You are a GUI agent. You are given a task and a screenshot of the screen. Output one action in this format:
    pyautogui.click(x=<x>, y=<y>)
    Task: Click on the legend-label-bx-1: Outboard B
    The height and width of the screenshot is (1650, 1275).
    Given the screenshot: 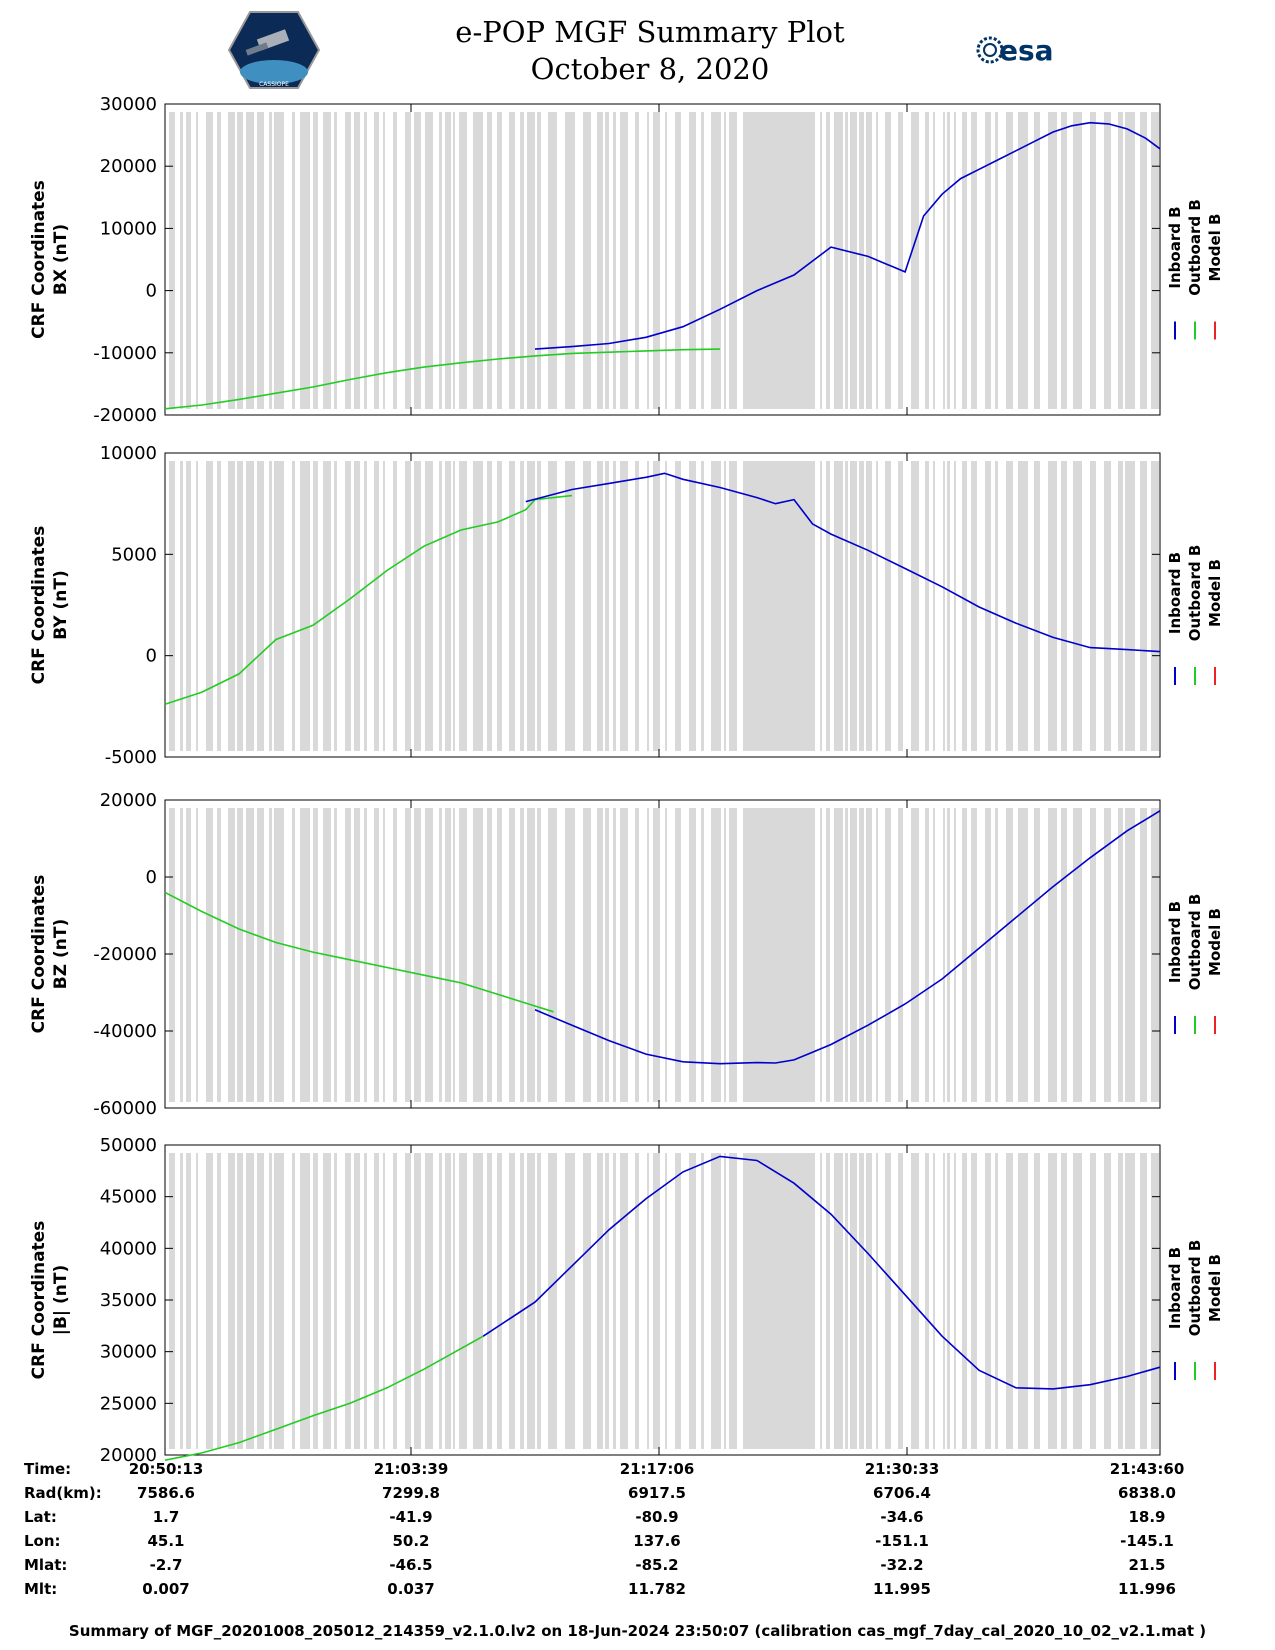 What is the action you would take?
    pyautogui.click(x=1195, y=247)
    